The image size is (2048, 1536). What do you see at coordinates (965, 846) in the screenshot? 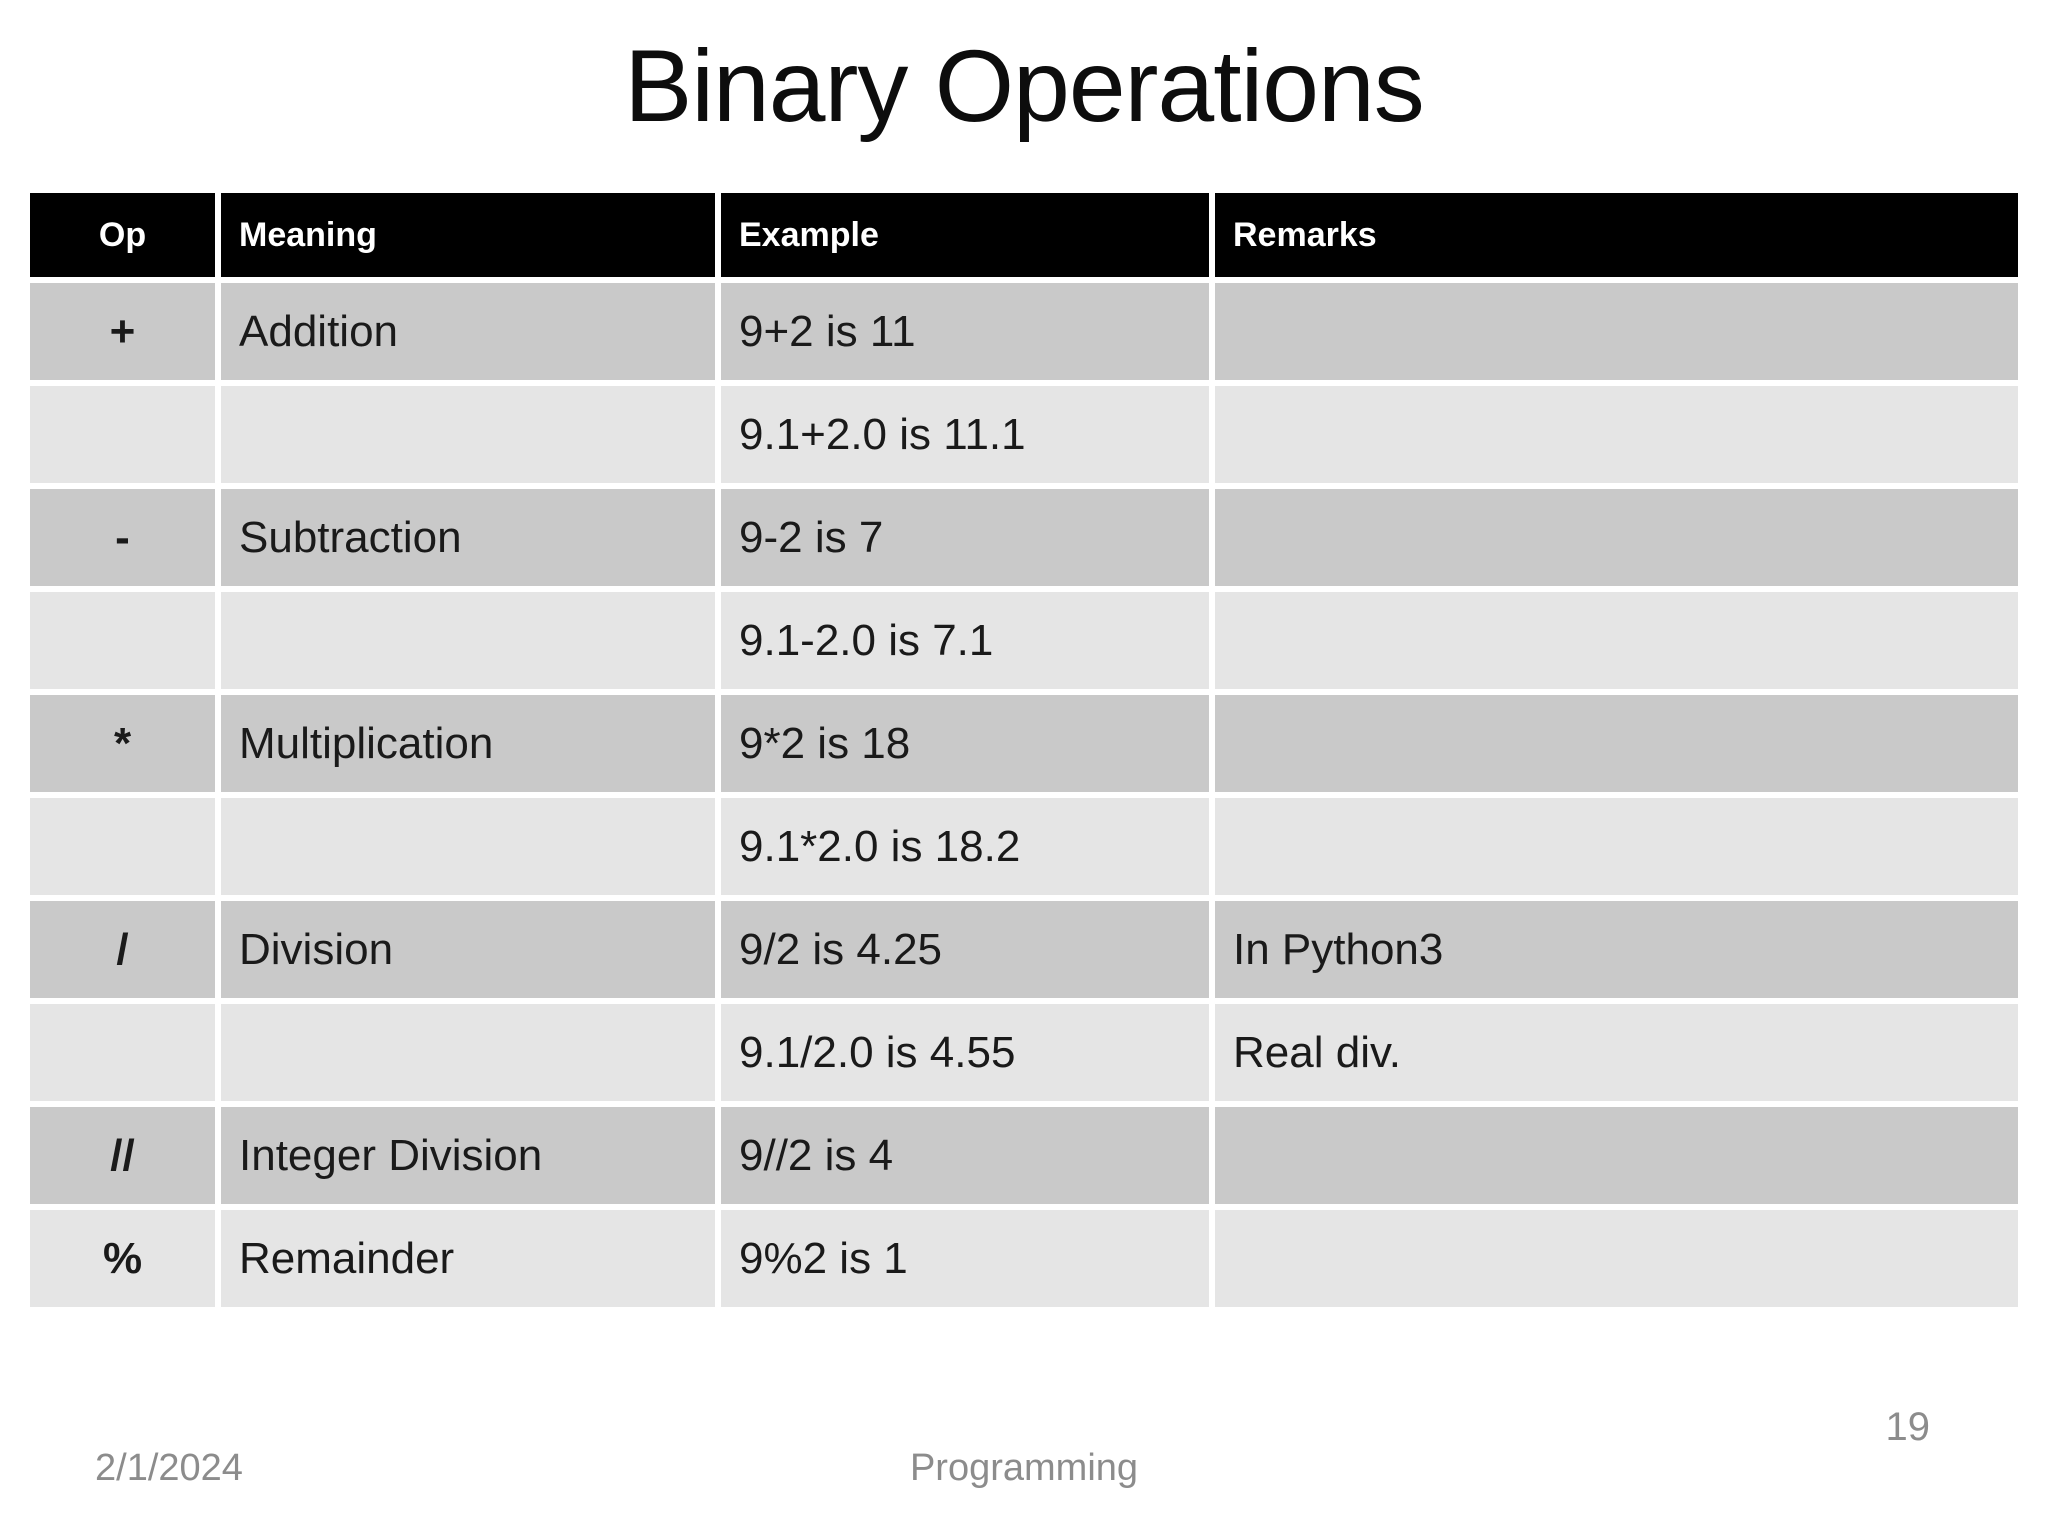
I see `cell-example: 9.1*2.0 is 18.2` at bounding box center [965, 846].